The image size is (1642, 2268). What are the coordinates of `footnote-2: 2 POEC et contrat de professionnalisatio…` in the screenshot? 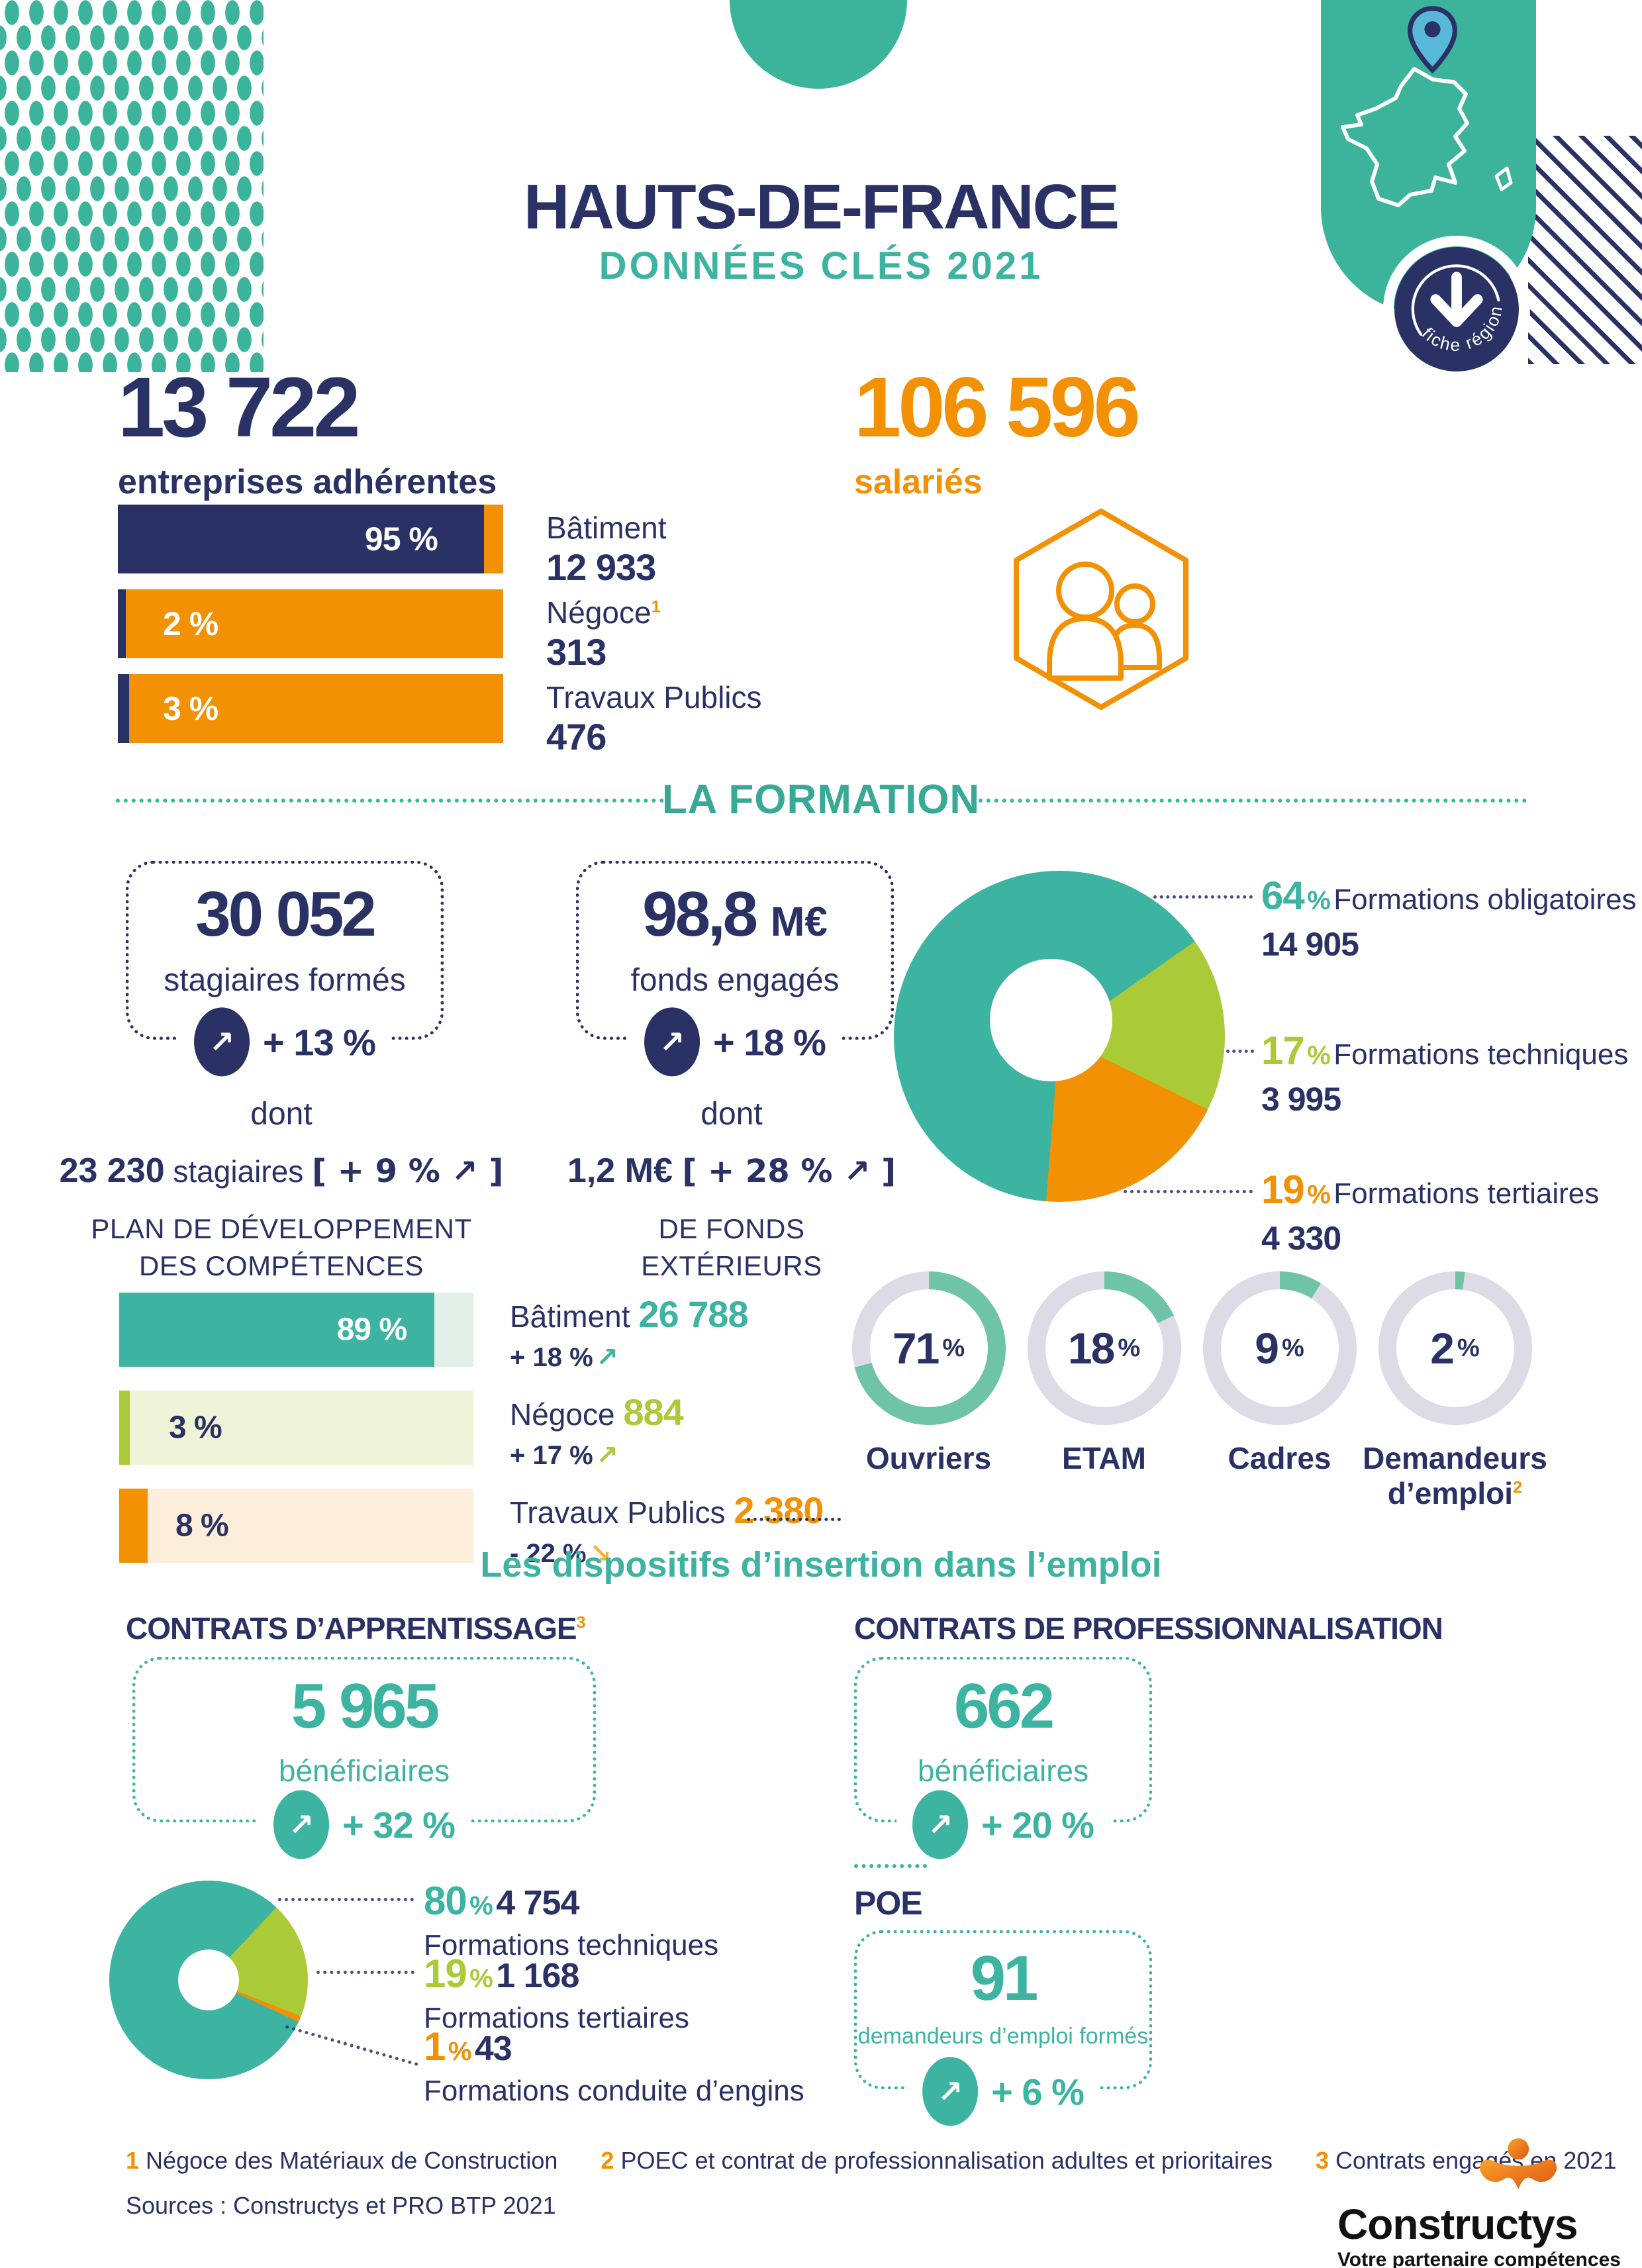 It's located at (937, 2161).